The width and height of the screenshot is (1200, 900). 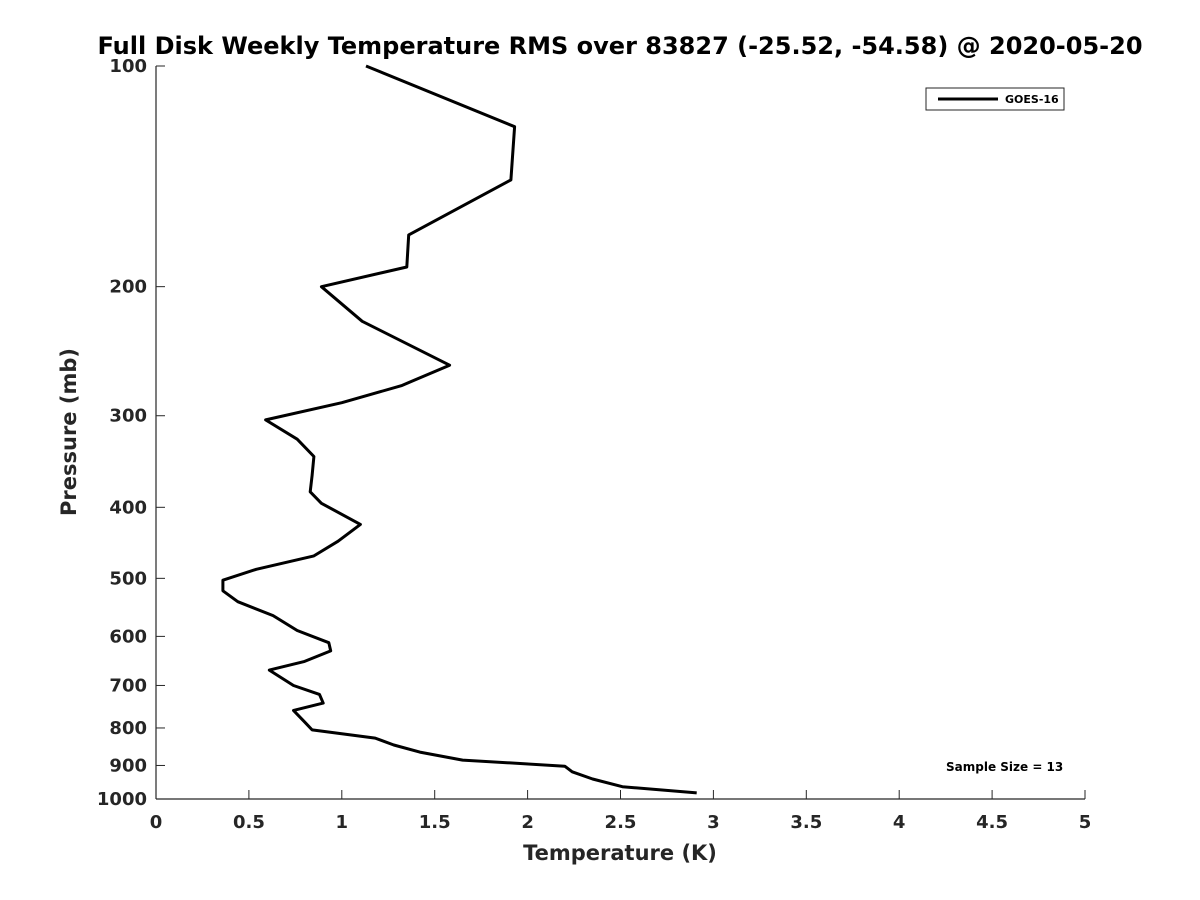 I want to click on legend-entry-label: GOES-16, so click(x=1032, y=99).